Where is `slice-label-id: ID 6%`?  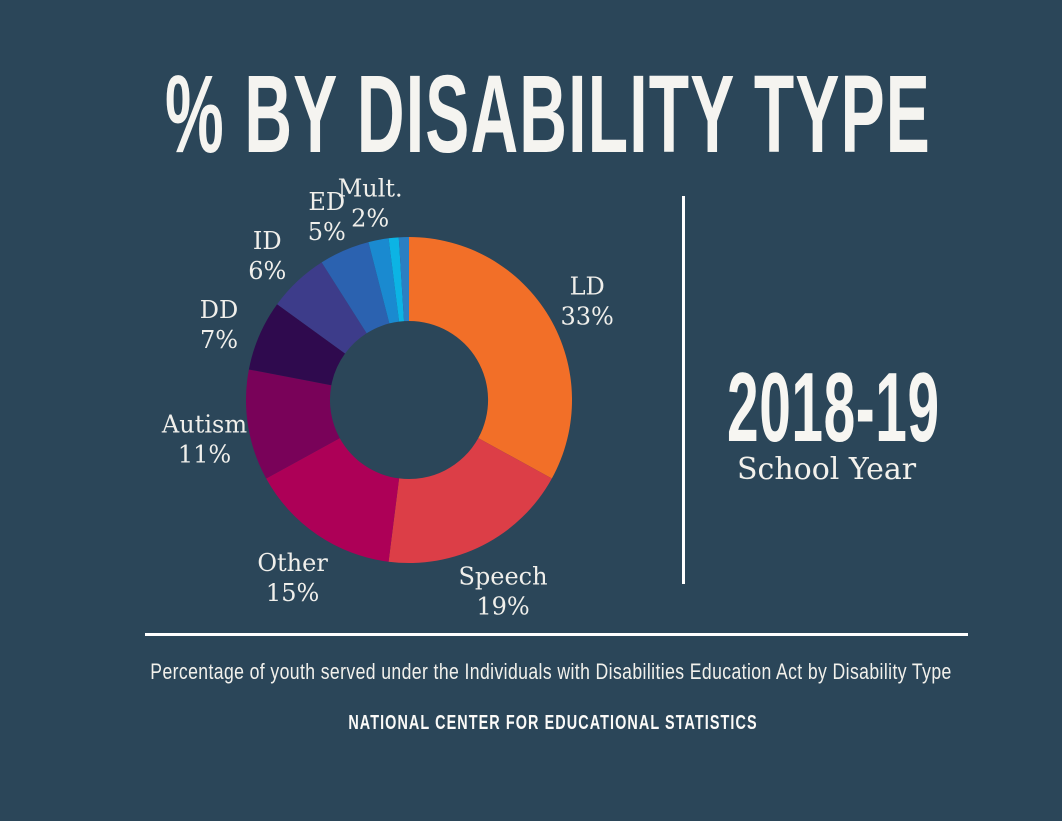 slice-label-id: ID 6% is located at coordinates (267, 256).